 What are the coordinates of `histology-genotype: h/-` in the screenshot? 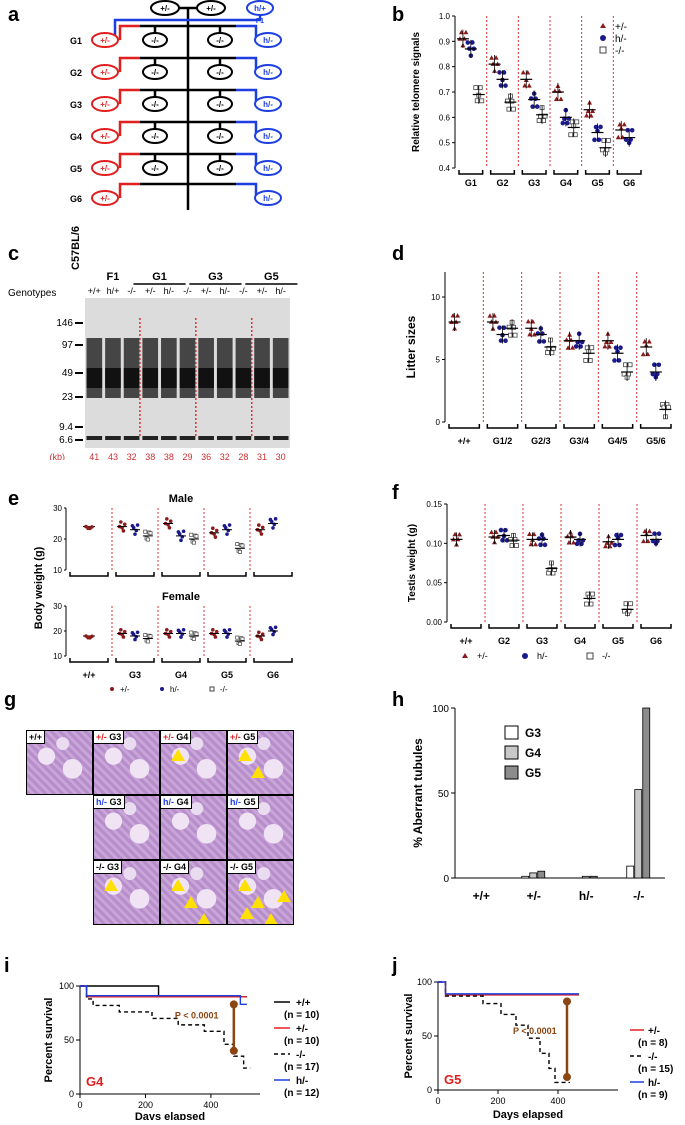 It's located at (168, 802).